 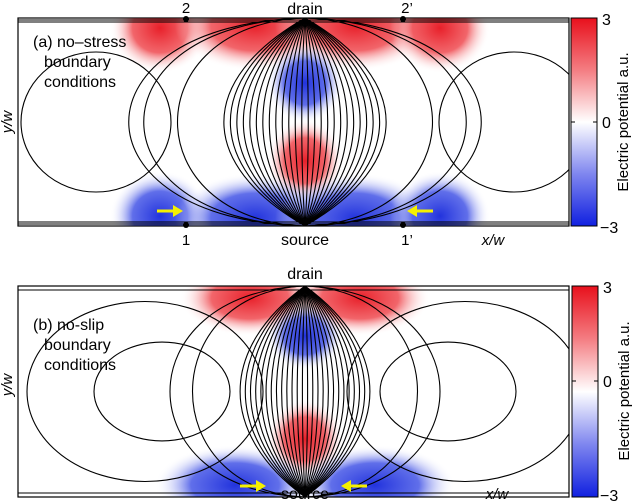 What do you see at coordinates (68, 325) in the screenshot?
I see `panel-b-title-line1: (b) no-slip` at bounding box center [68, 325].